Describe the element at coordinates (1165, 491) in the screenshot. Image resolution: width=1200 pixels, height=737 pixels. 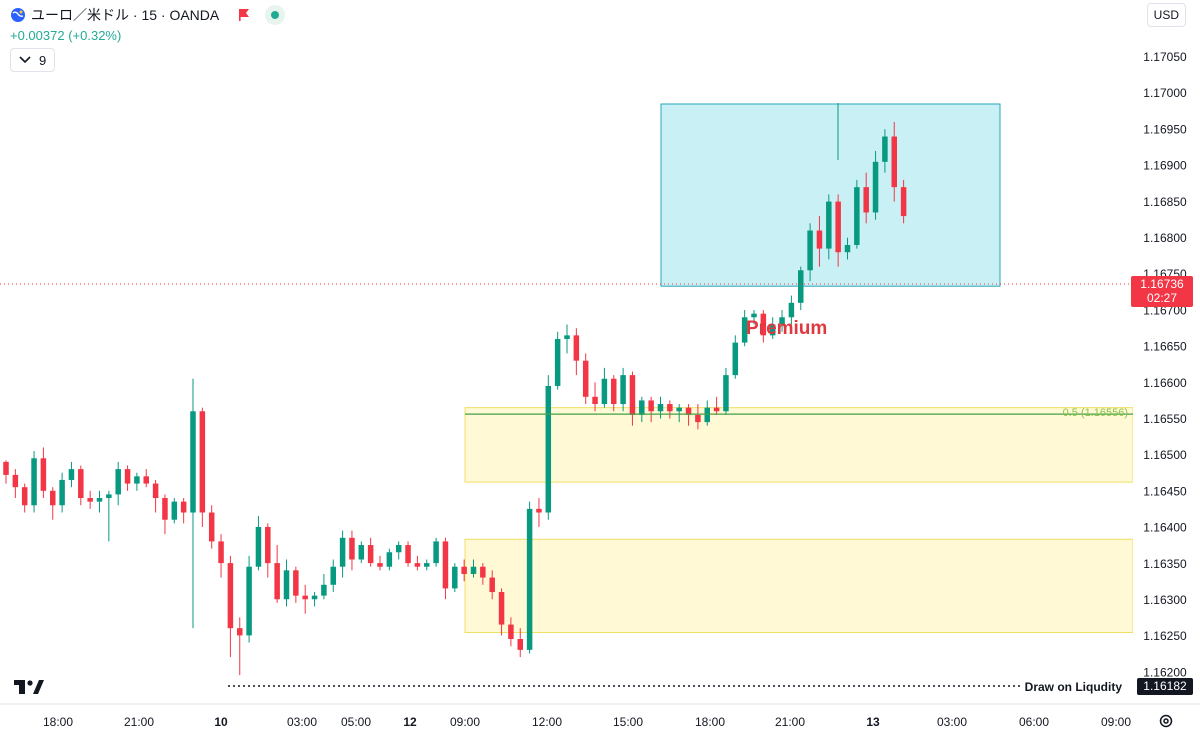
I see `y-tick-label: 1.16450` at that location.